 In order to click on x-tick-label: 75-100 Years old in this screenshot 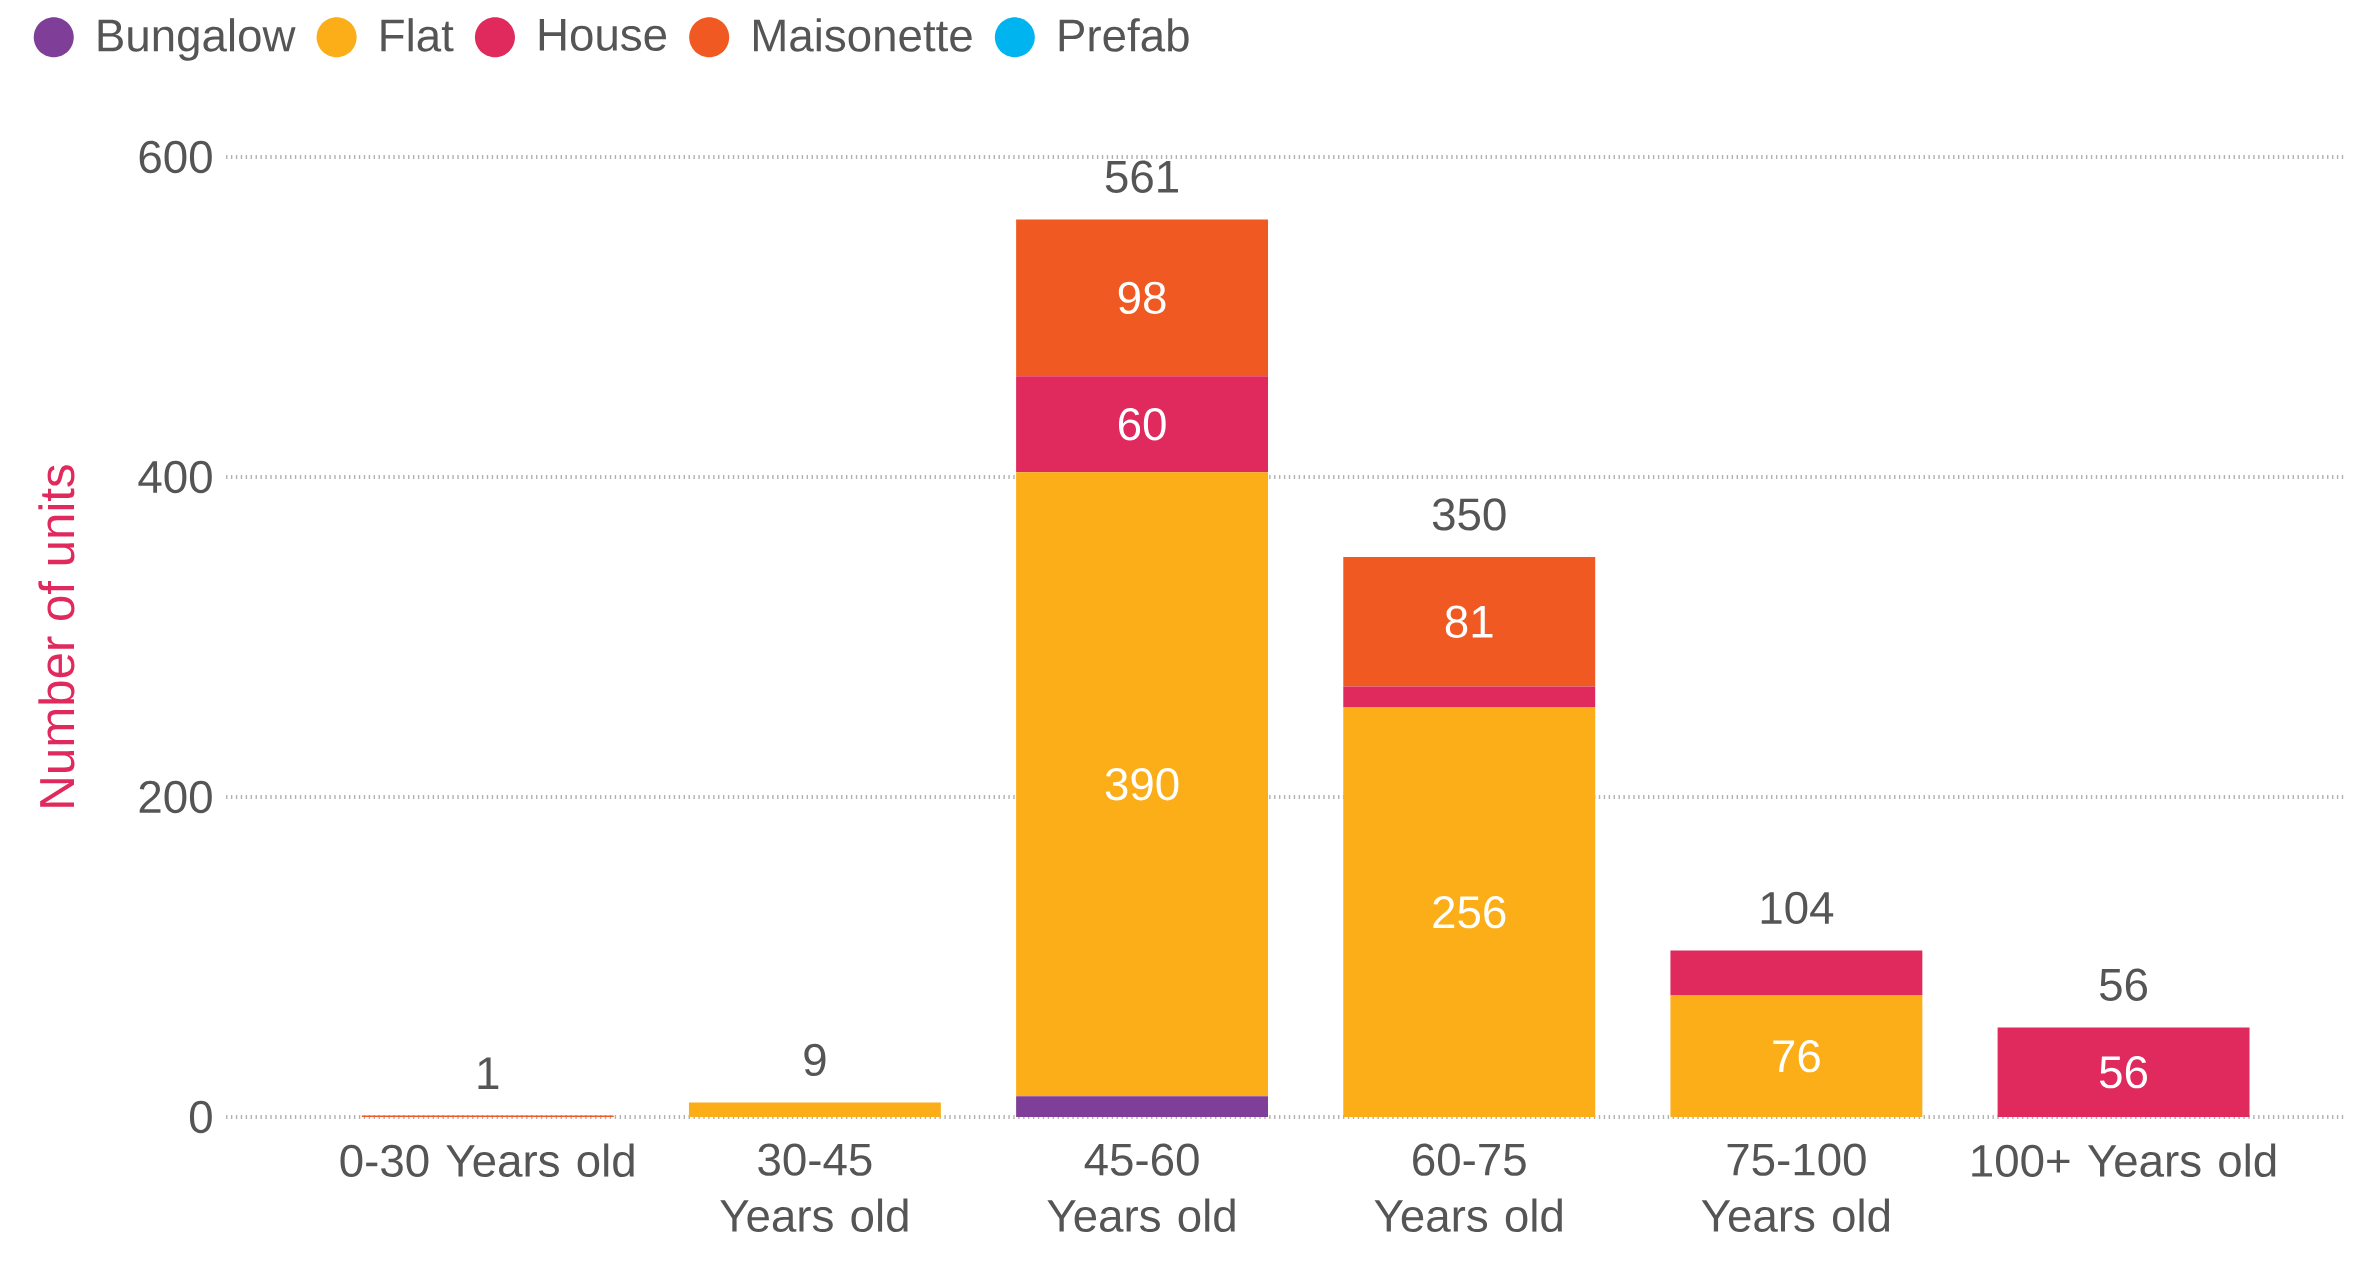, I will do `click(1795, 1188)`.